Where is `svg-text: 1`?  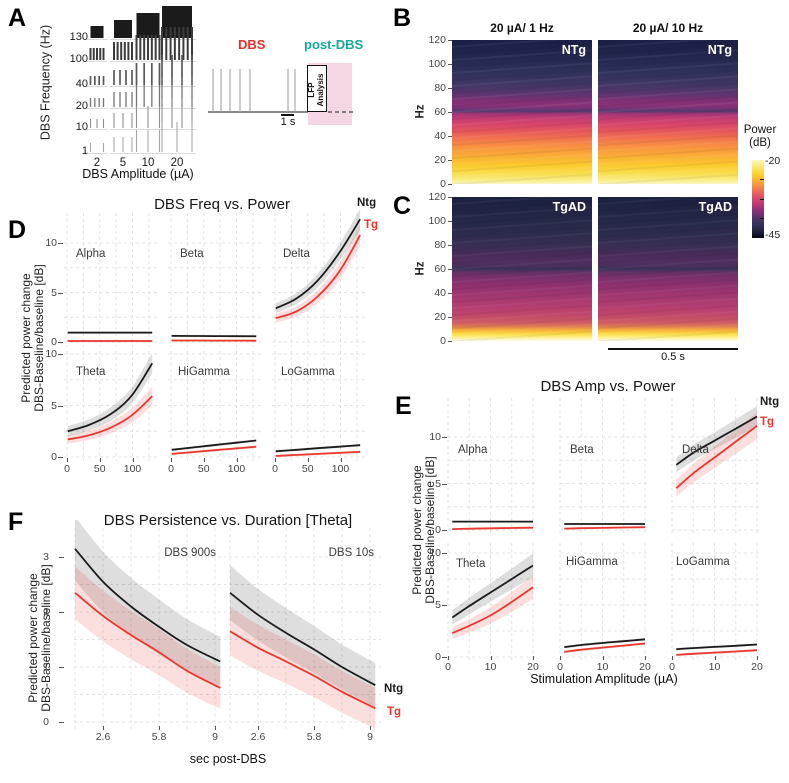 svg-text: 1 is located at coordinates (85, 151).